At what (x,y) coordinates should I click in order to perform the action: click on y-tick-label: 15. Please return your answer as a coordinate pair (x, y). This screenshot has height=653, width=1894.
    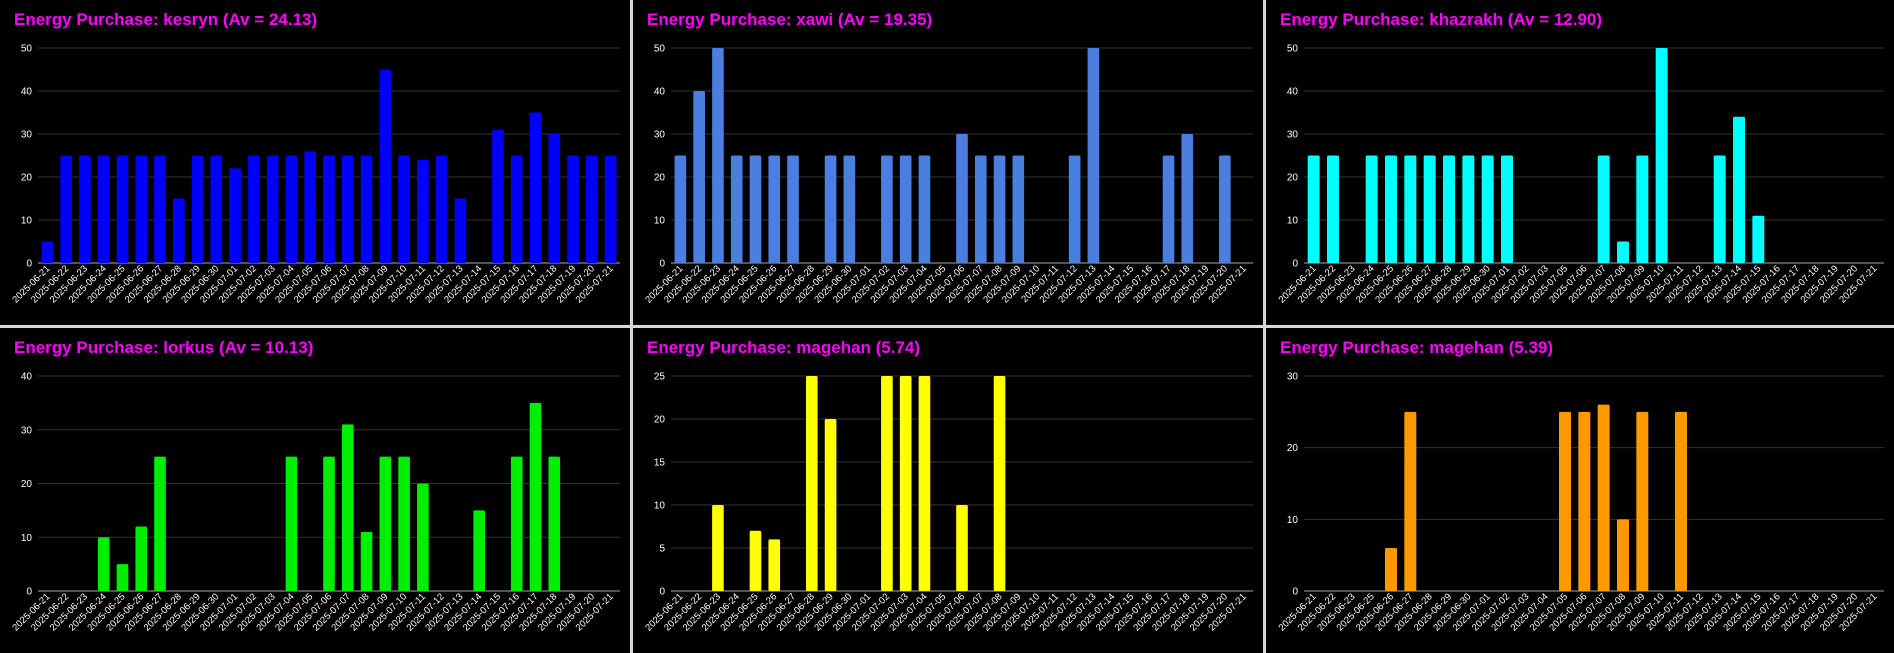
    Looking at the image, I should click on (660, 463).